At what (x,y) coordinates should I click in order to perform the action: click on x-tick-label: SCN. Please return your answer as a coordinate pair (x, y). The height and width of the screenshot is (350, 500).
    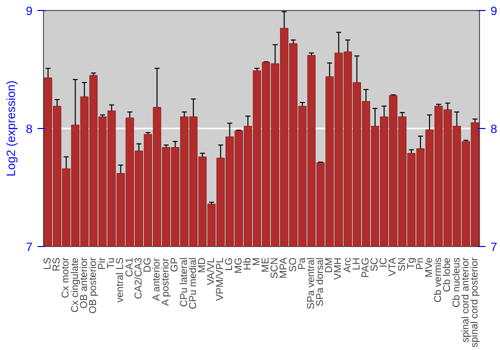
    Looking at the image, I should click on (275, 268).